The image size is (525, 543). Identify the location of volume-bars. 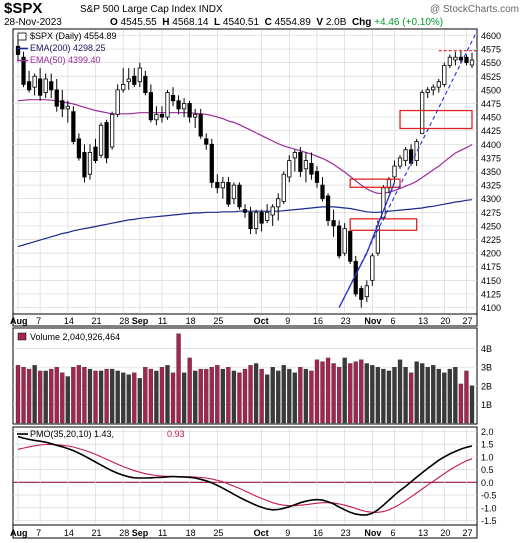
(245, 378).